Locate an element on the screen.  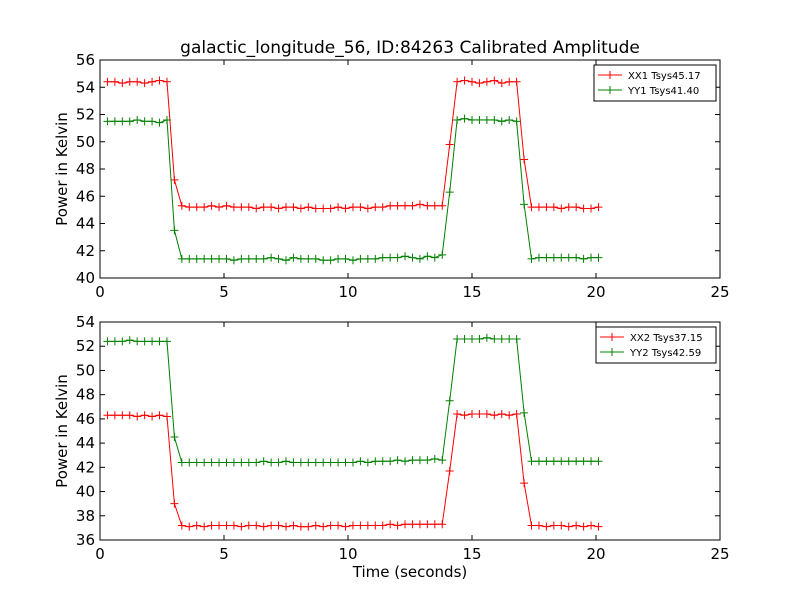
y-tick-label: 46 is located at coordinates (85, 196).